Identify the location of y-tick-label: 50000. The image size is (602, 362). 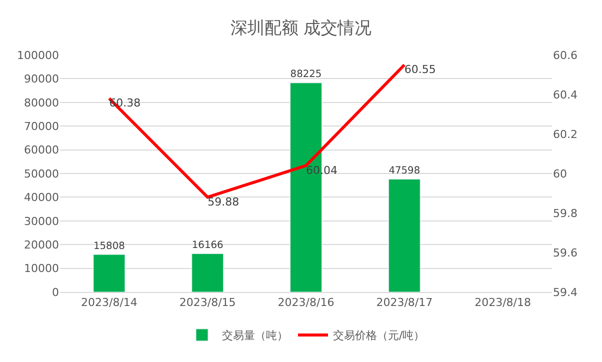
(41, 173).